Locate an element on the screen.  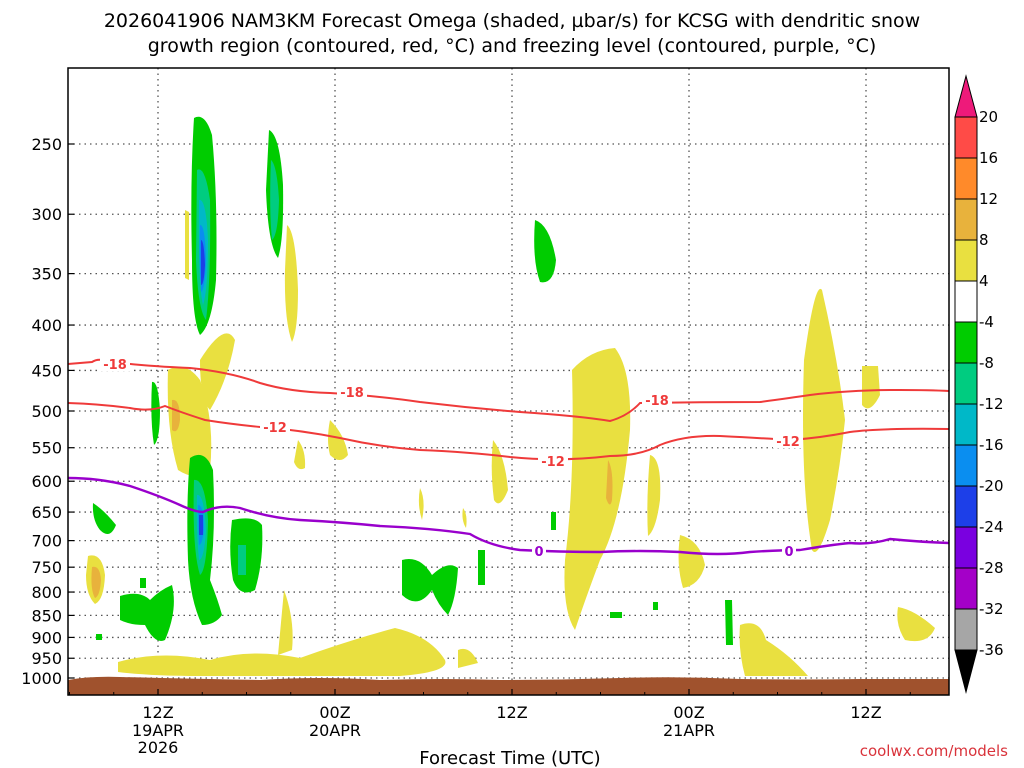
y-tick-label: 850 is located at coordinates (46, 615).